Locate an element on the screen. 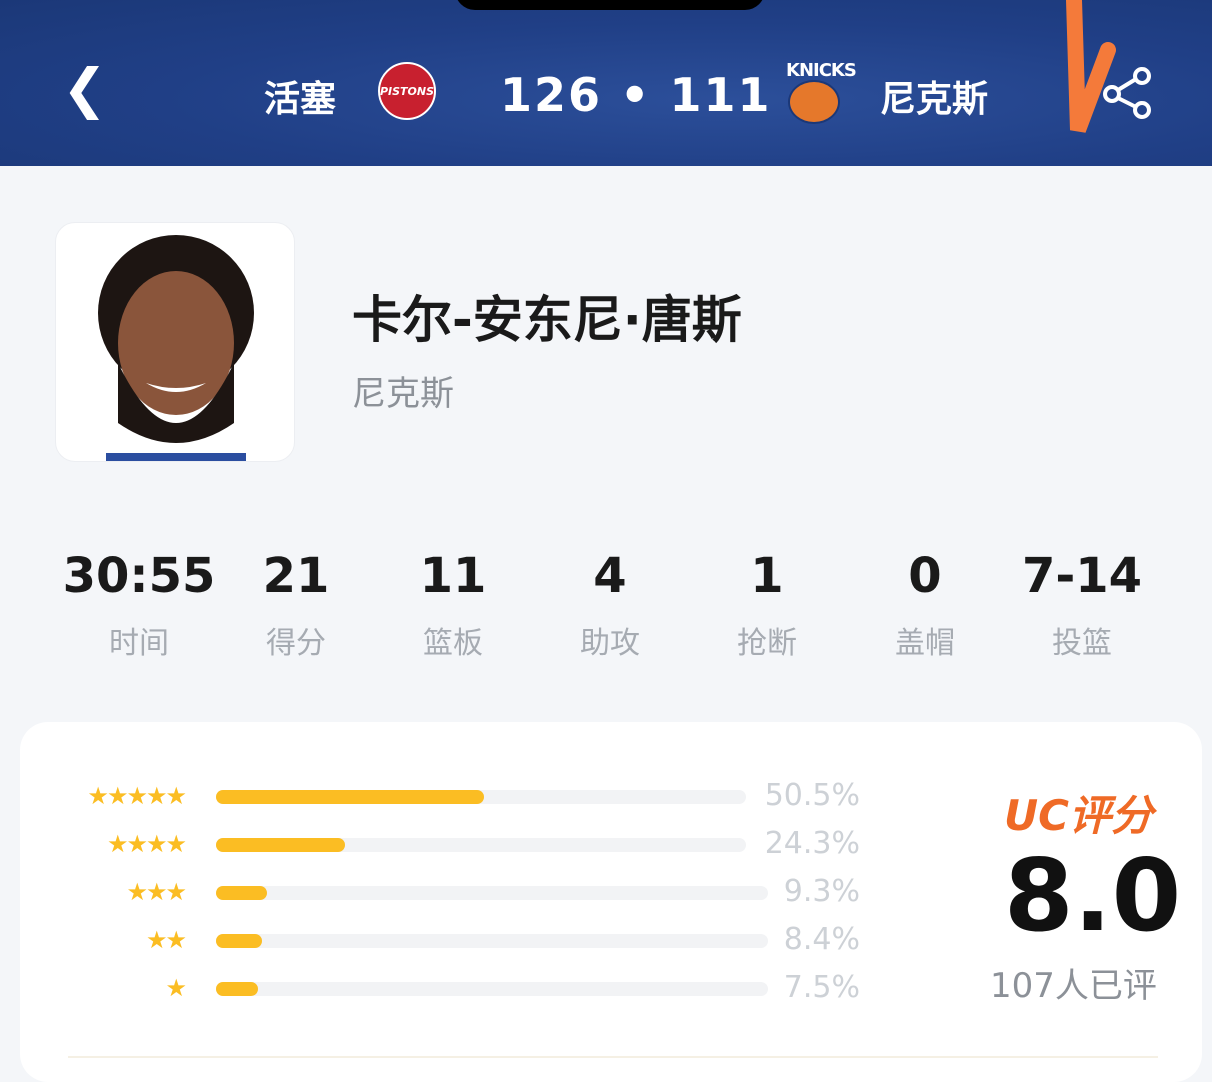  away-team-name: 尼克斯 is located at coordinates (934, 99).